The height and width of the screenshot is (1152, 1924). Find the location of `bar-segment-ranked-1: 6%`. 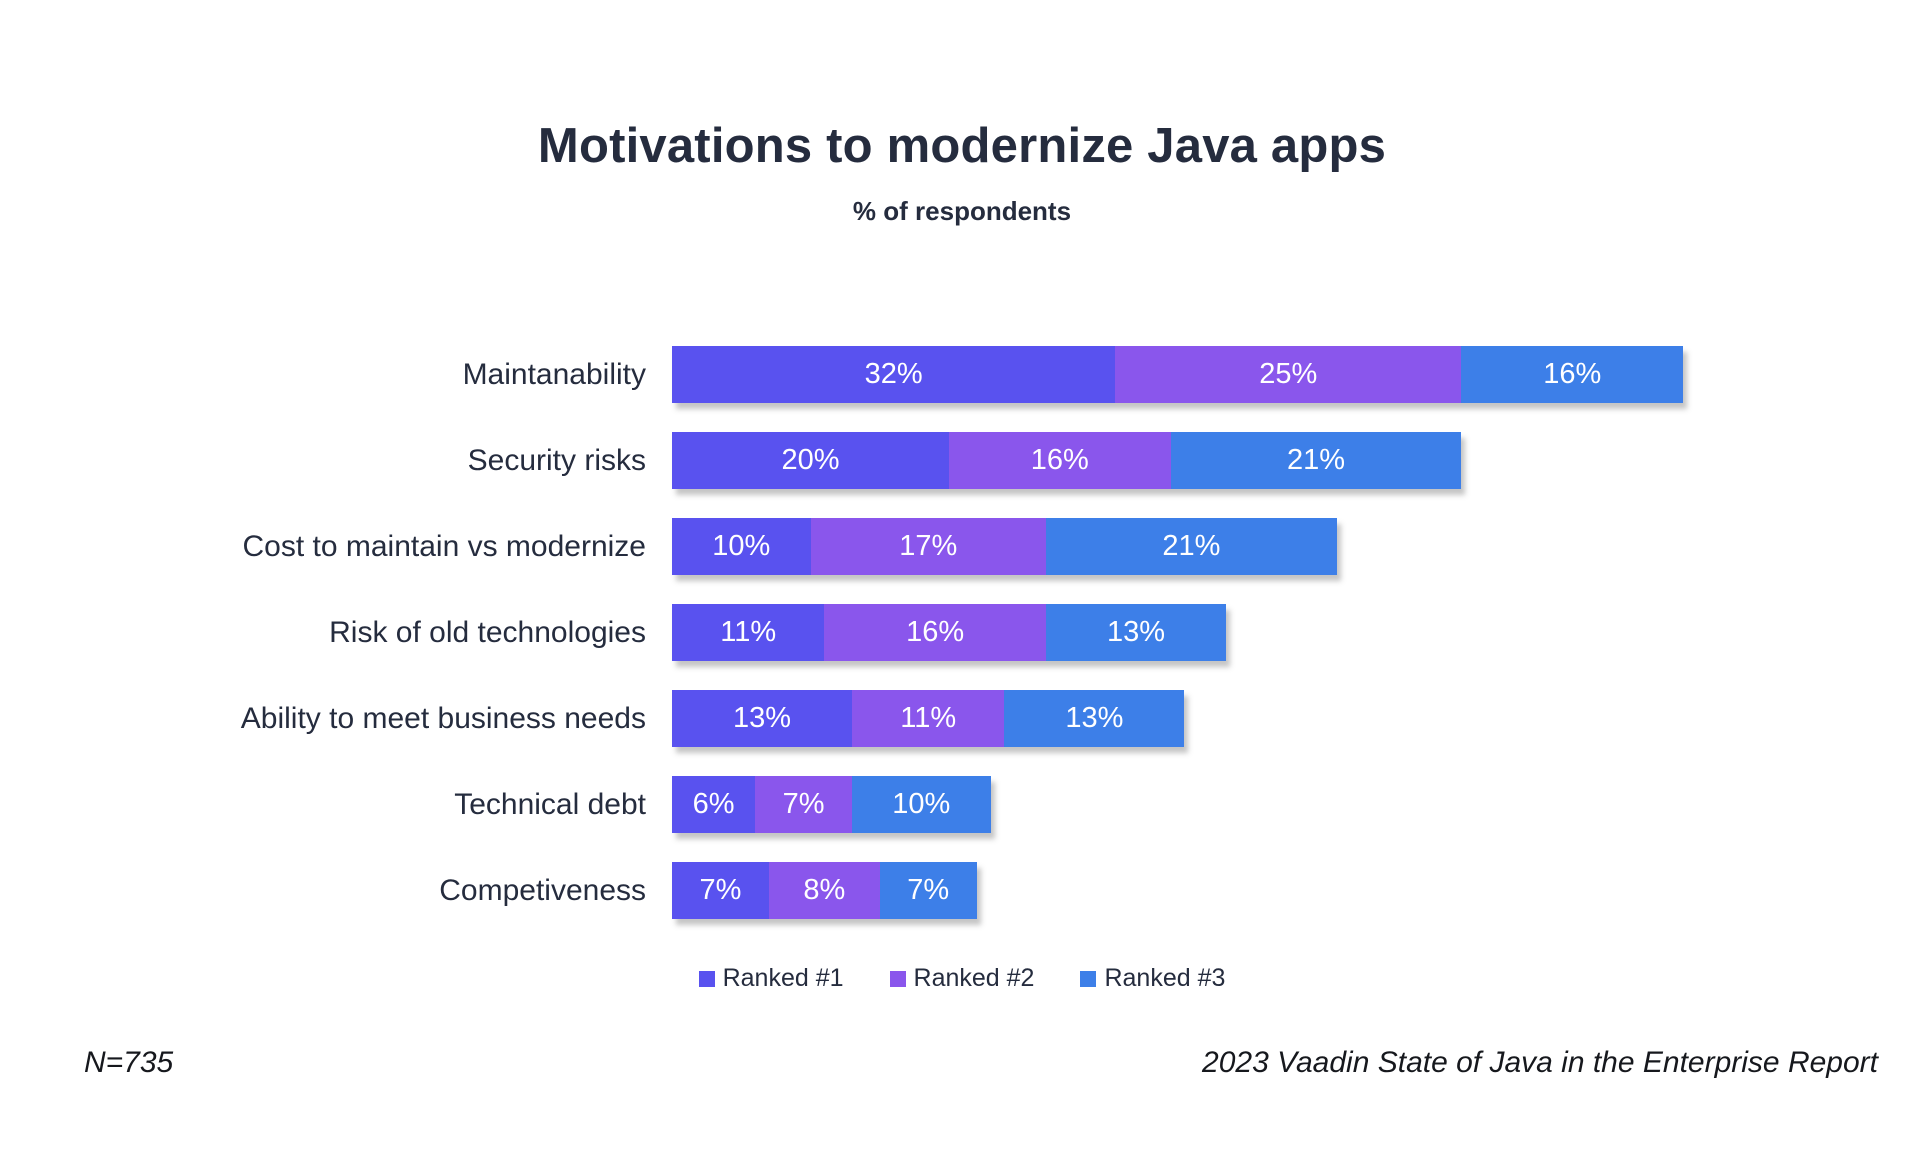

bar-segment-ranked-1: 6% is located at coordinates (714, 804).